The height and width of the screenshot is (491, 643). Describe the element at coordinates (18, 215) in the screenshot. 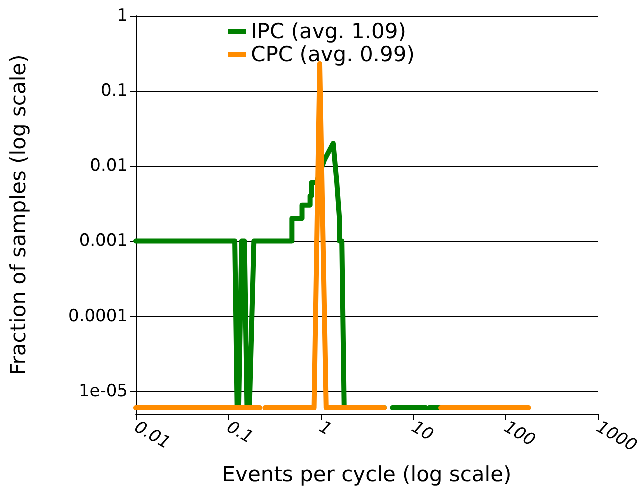

I see `y-axis-title: Fraction of samples (log scale)` at that location.